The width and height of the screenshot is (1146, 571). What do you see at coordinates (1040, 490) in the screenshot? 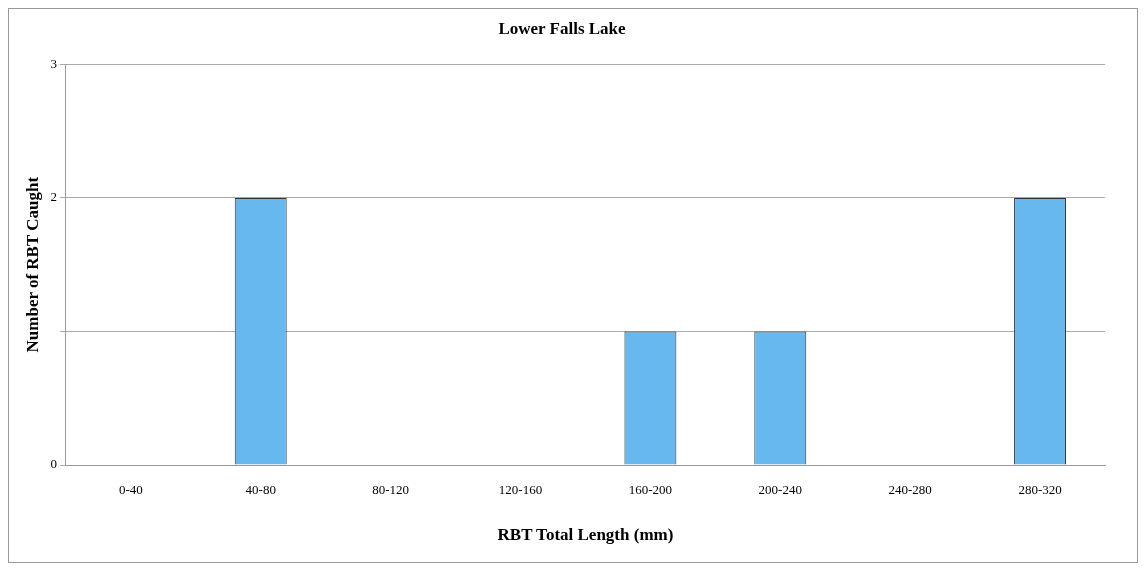
I see `x-tick-label: 280-320` at bounding box center [1040, 490].